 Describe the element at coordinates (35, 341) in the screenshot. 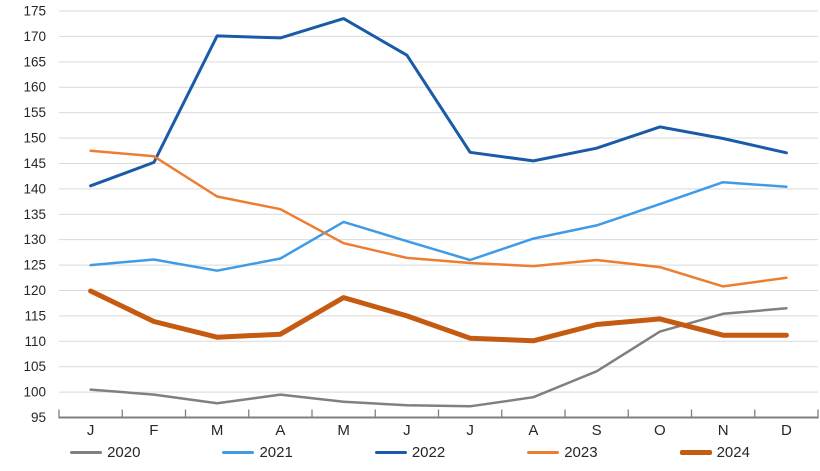

I see `y-axis-tick-label: 110` at that location.